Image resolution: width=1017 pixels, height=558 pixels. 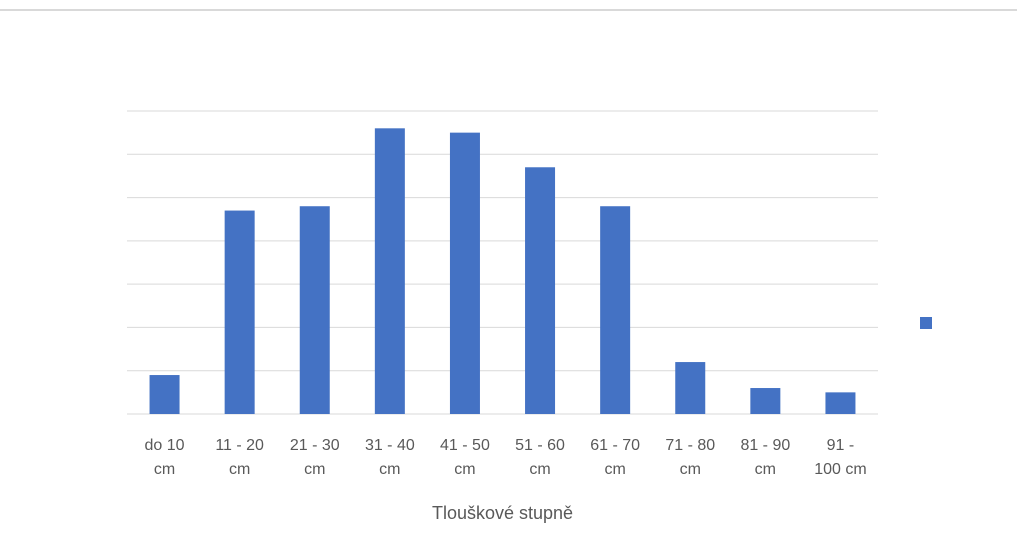 What do you see at coordinates (540, 457) in the screenshot?
I see `x-tick-label: 51 - 60 cm` at bounding box center [540, 457].